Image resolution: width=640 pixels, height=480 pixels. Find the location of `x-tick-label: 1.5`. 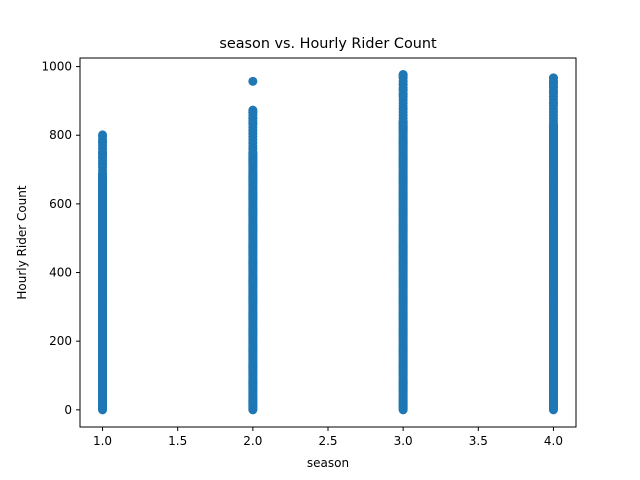

x-tick-label: 1.5 is located at coordinates (177, 441).